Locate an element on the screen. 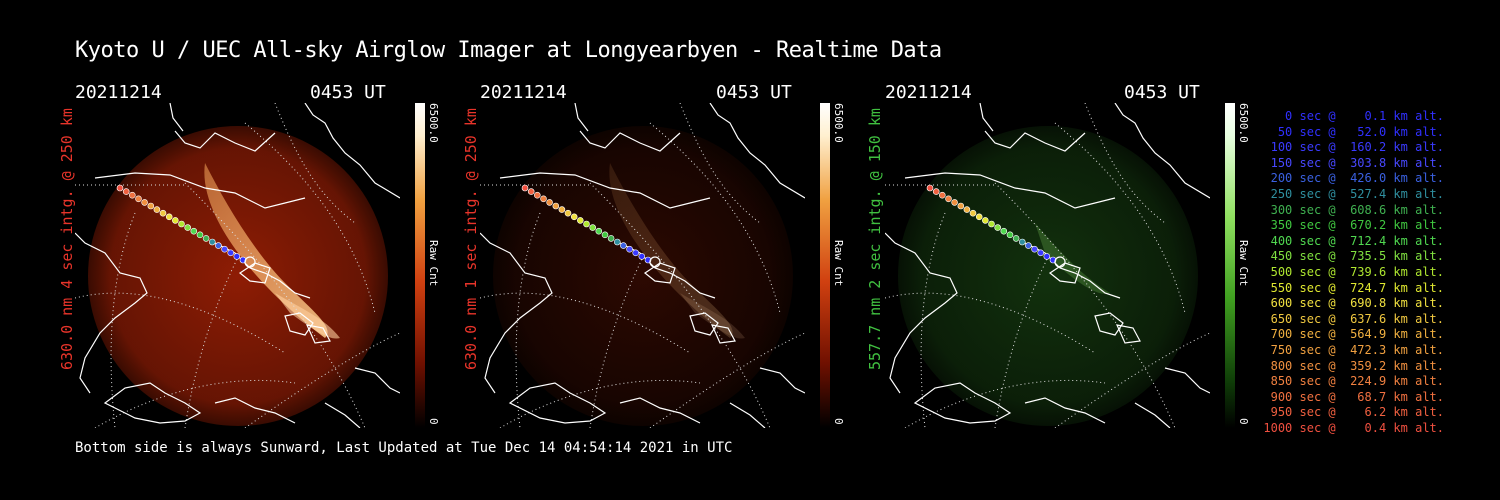  legend-row: 950 sec @ 6.2 km alt. is located at coordinates (1357, 412).